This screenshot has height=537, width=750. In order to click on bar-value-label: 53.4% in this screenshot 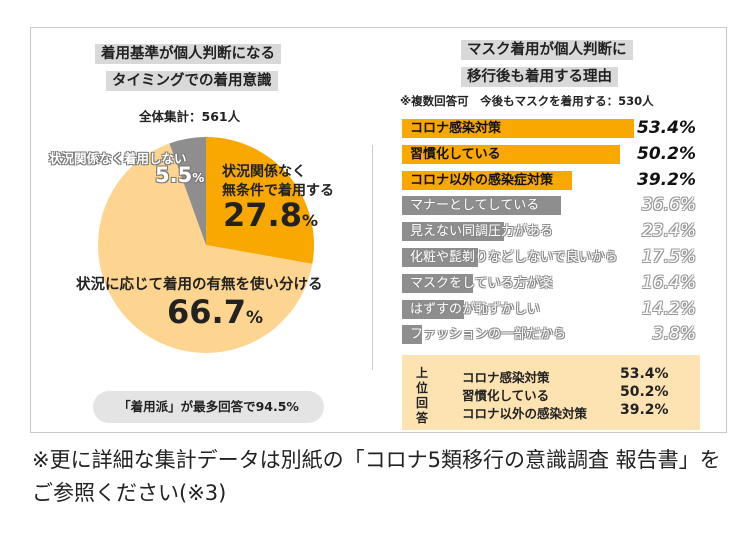, I will do `click(666, 128)`.